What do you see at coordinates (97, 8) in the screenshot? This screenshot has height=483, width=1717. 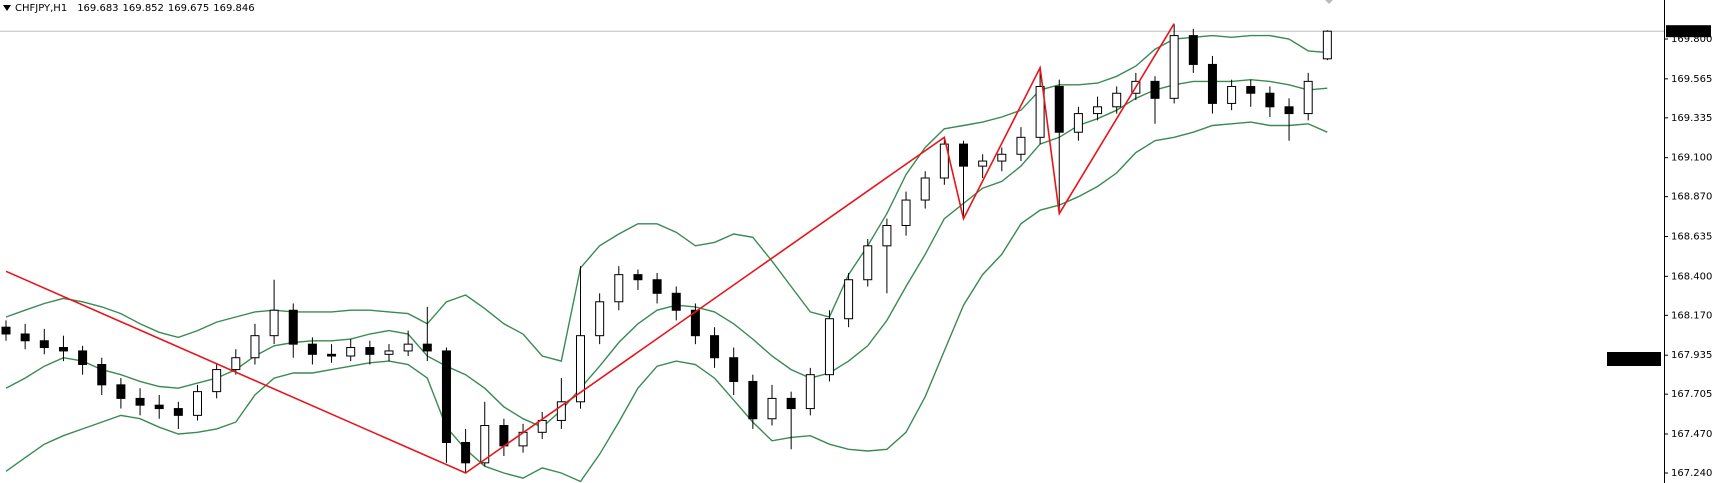 I see `header-open: 169.683` at bounding box center [97, 8].